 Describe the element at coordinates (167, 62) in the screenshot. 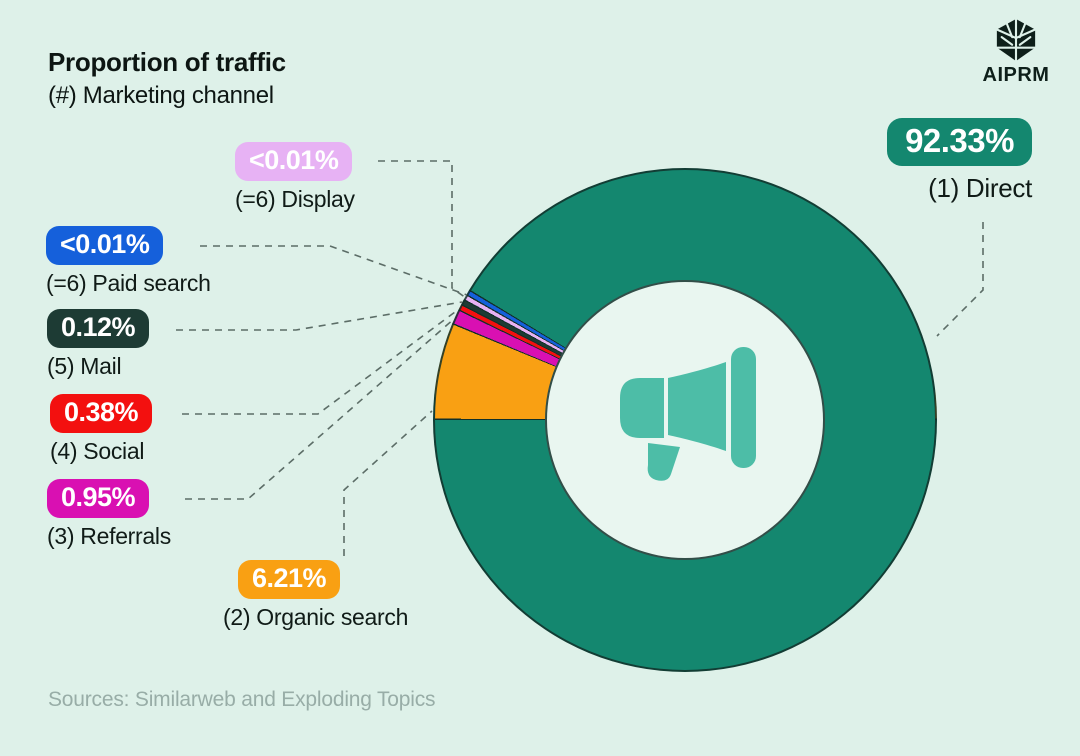

I see `chart-title: Proportion of traffic` at that location.